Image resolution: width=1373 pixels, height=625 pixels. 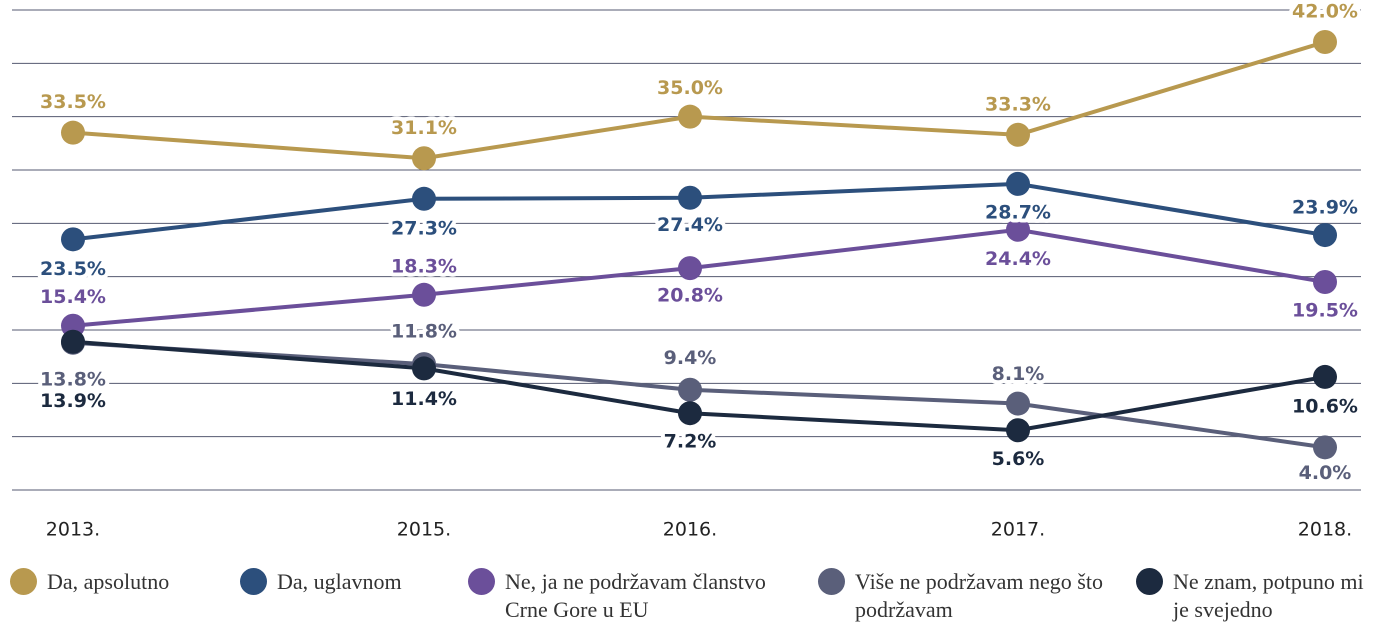 I want to click on value-label: 15.4%, so click(x=73, y=297).